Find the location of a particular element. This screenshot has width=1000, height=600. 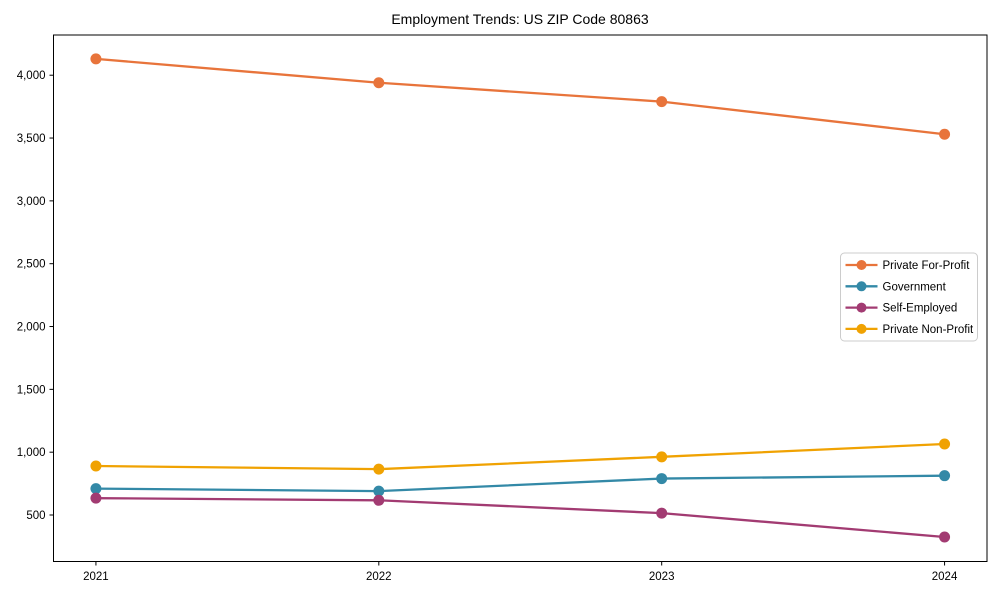

legend-entry-private-non-profit: Private Non-Profit is located at coordinates (910, 329).